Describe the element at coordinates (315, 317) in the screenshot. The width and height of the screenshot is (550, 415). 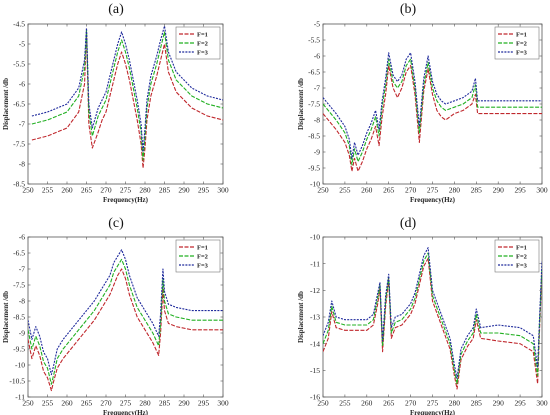
I see `y-tick-label: -13` at that location.